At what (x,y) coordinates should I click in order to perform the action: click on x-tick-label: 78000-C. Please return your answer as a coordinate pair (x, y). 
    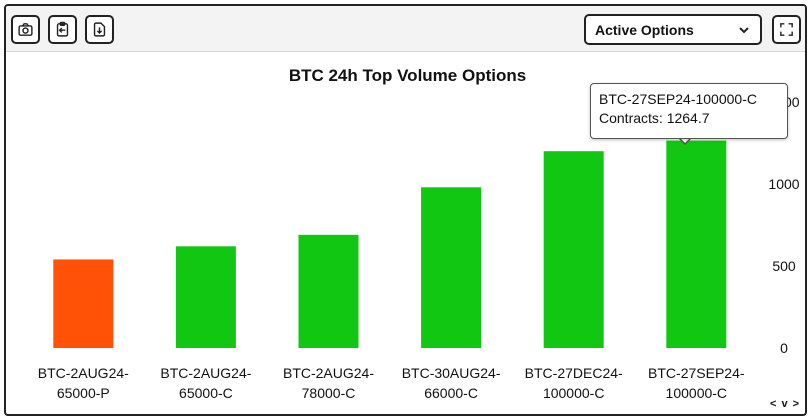
    Looking at the image, I should click on (329, 393).